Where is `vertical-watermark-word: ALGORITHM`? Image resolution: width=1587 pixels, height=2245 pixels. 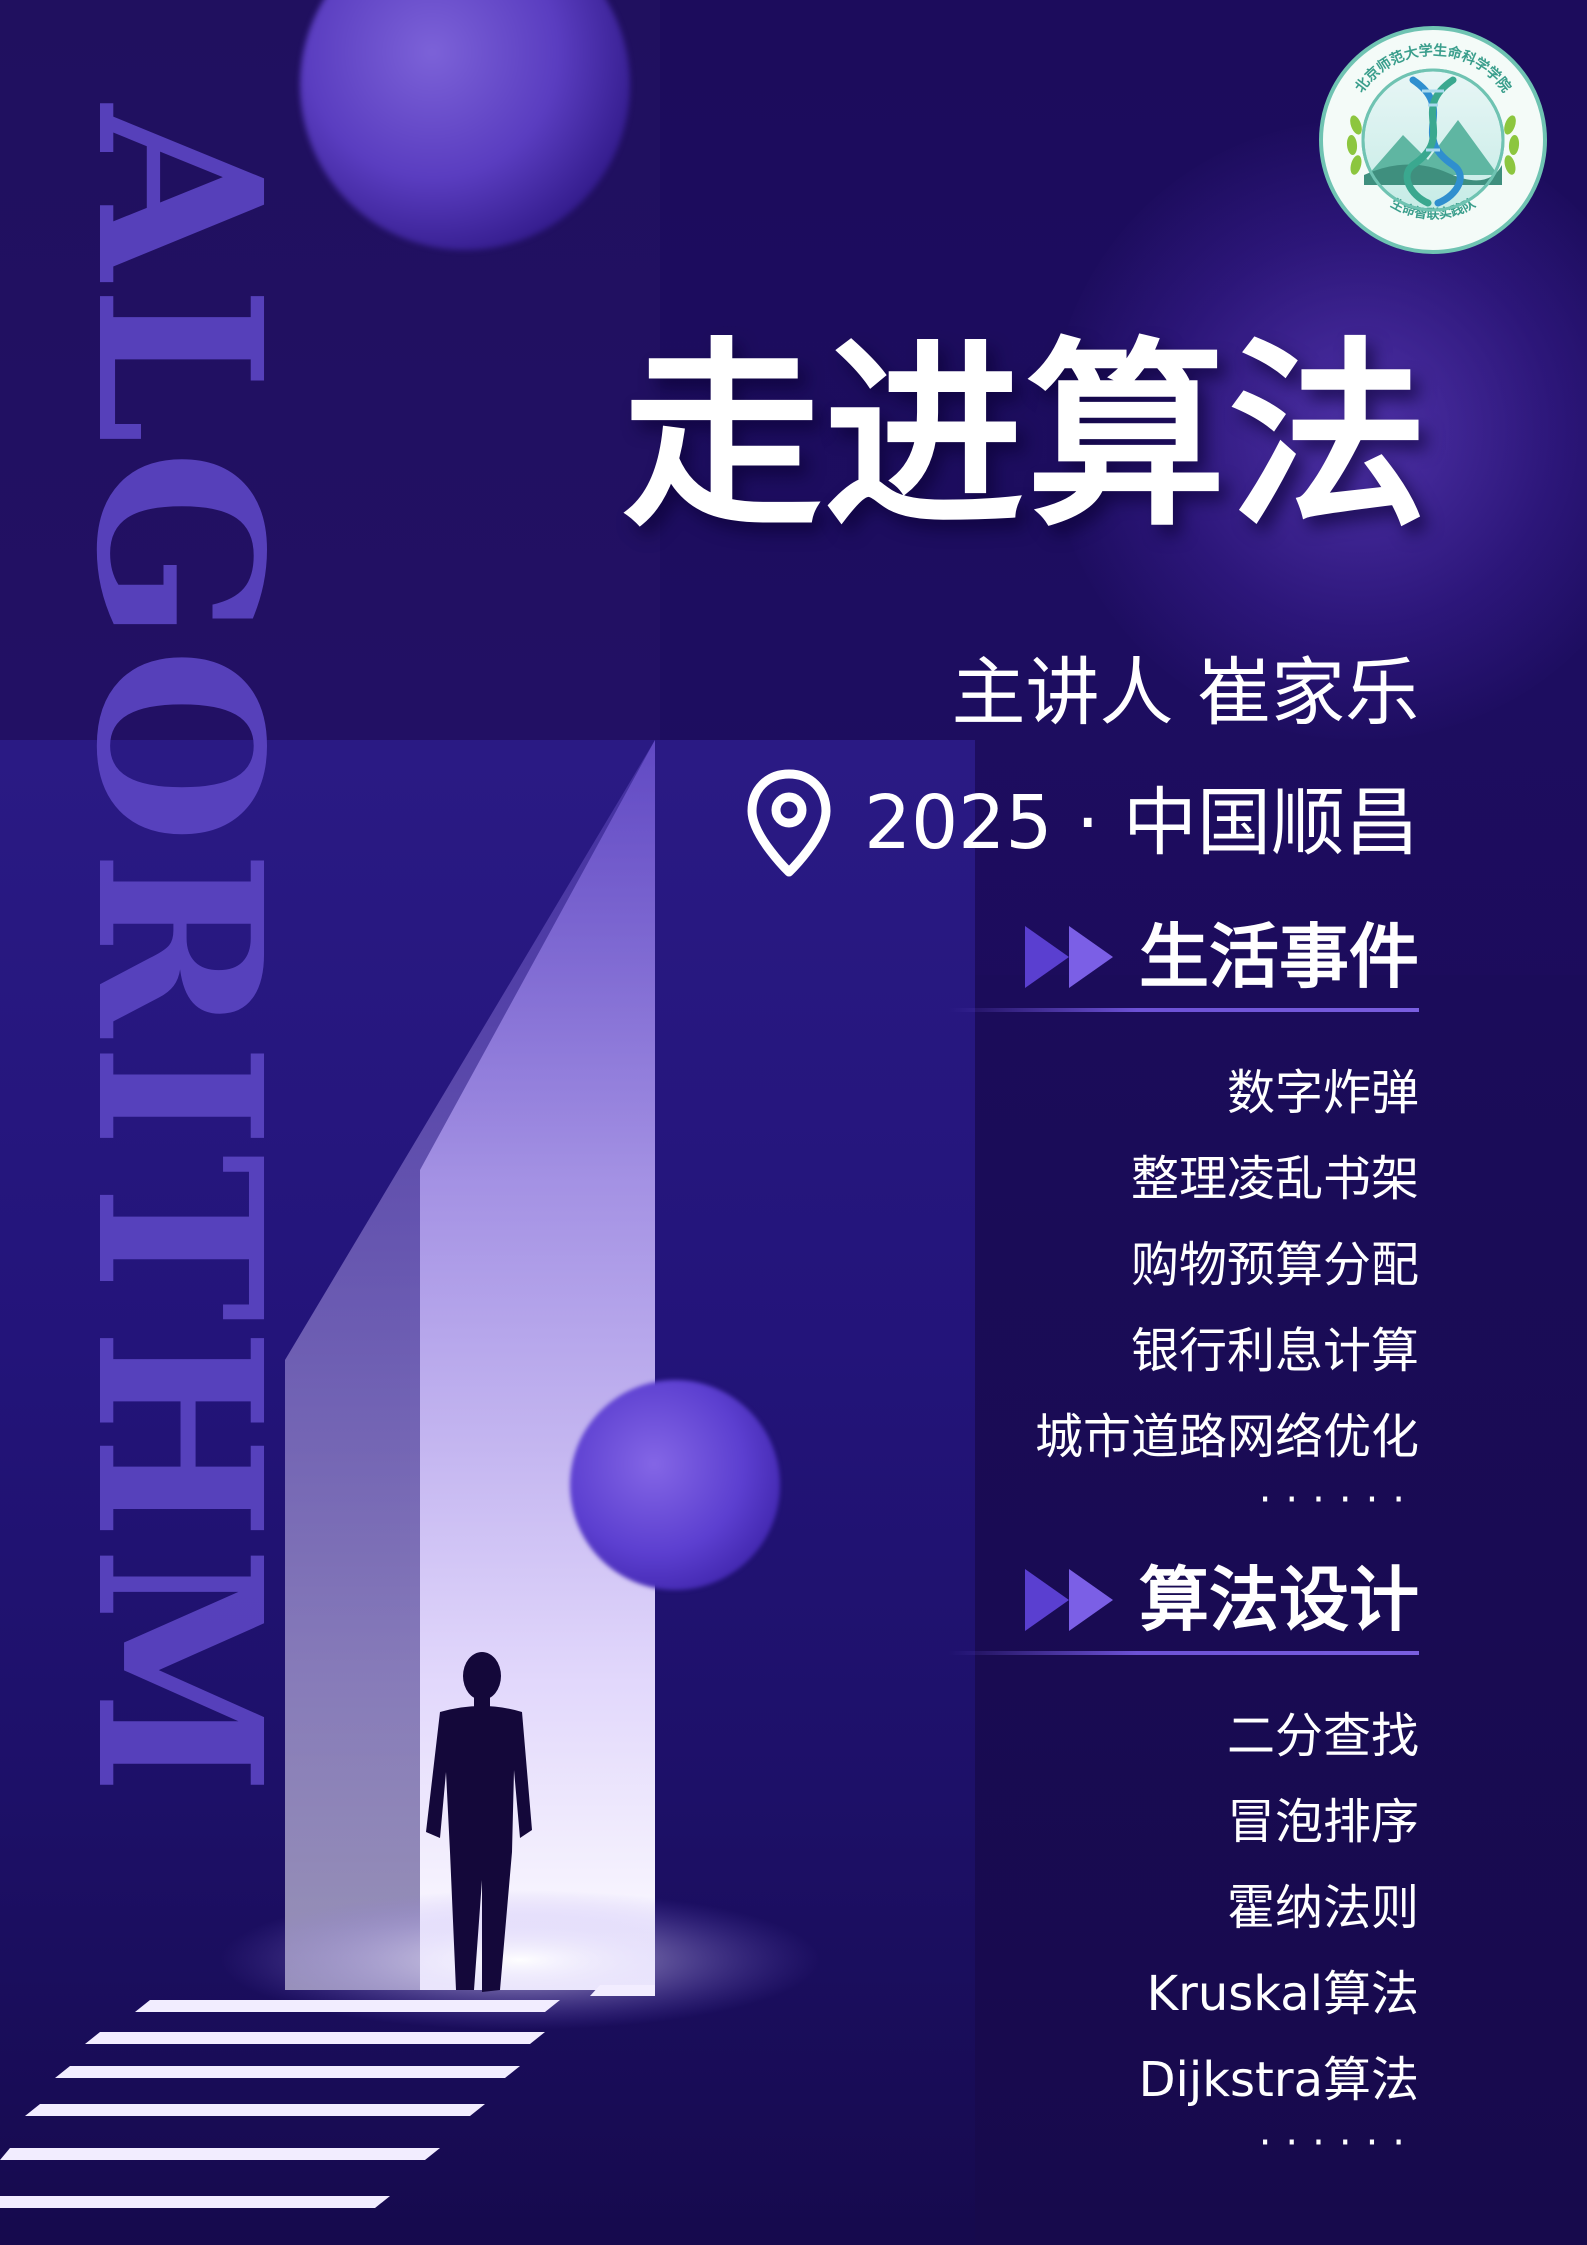
vertical-watermark-word: ALGORITHM is located at coordinates (178, 953).